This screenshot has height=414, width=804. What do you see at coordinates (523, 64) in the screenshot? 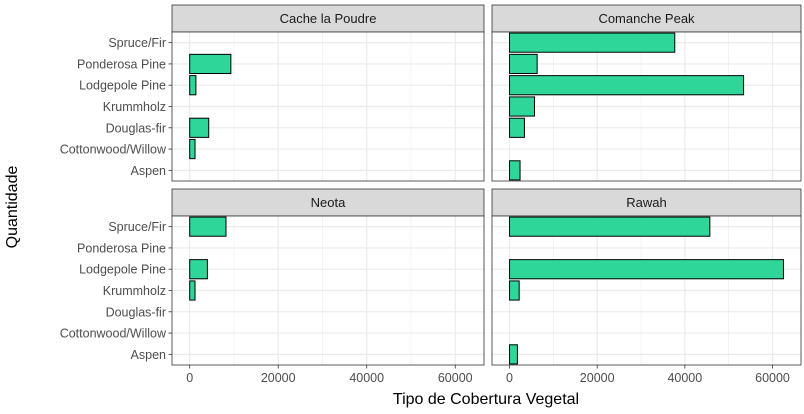
I see `bar-comanche-peak-ponderosa-pine` at bounding box center [523, 64].